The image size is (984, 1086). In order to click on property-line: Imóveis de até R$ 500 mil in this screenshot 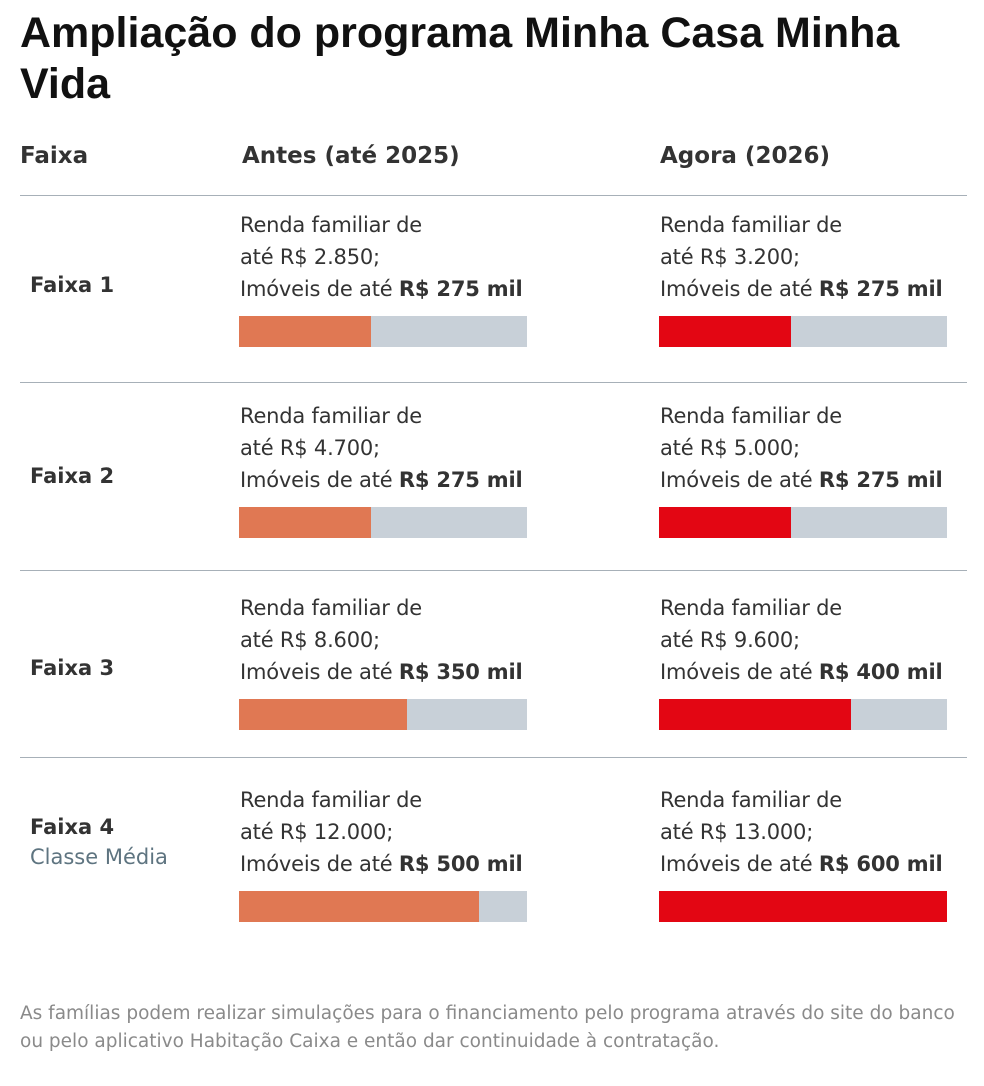, I will do `click(400, 864)`.